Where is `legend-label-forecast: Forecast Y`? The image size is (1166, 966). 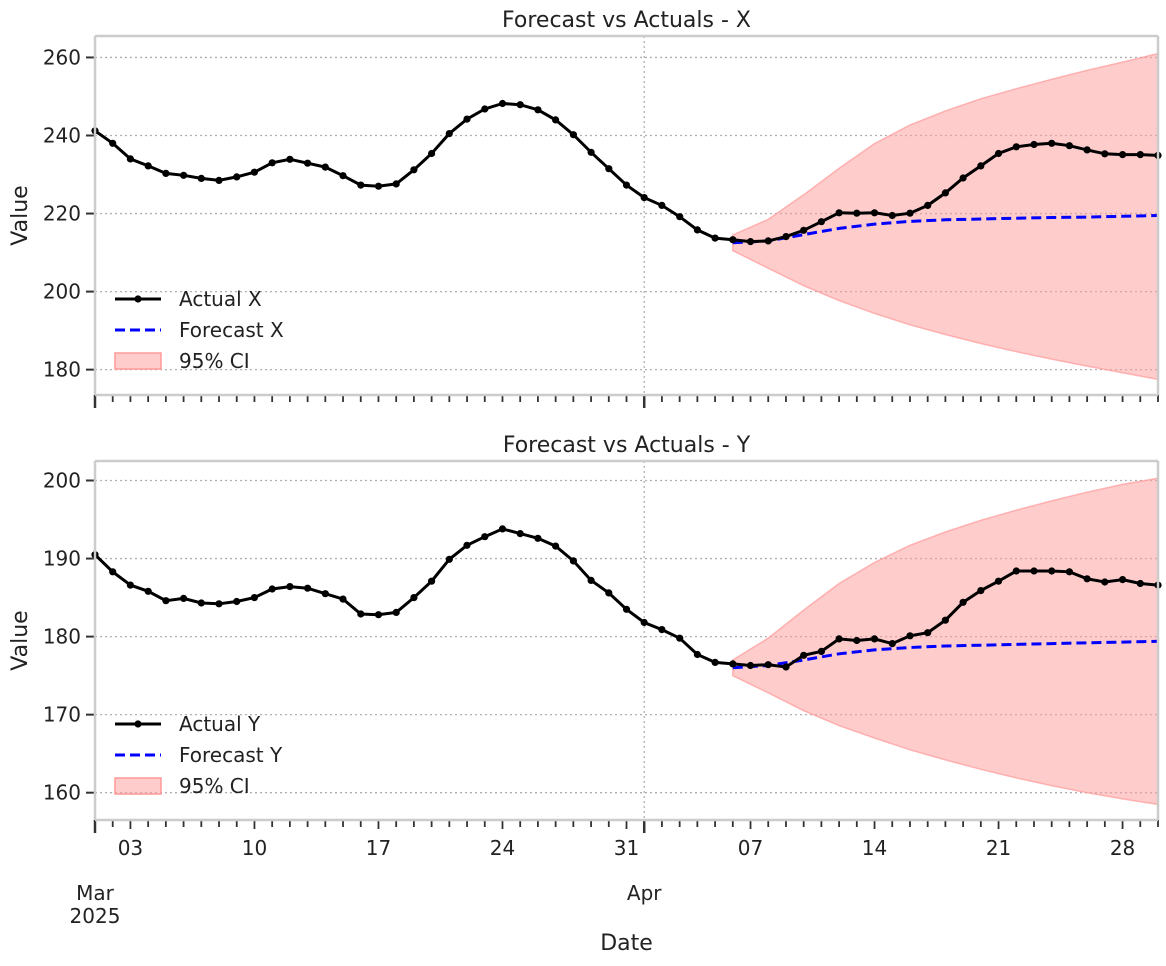 legend-label-forecast: Forecast Y is located at coordinates (231, 755).